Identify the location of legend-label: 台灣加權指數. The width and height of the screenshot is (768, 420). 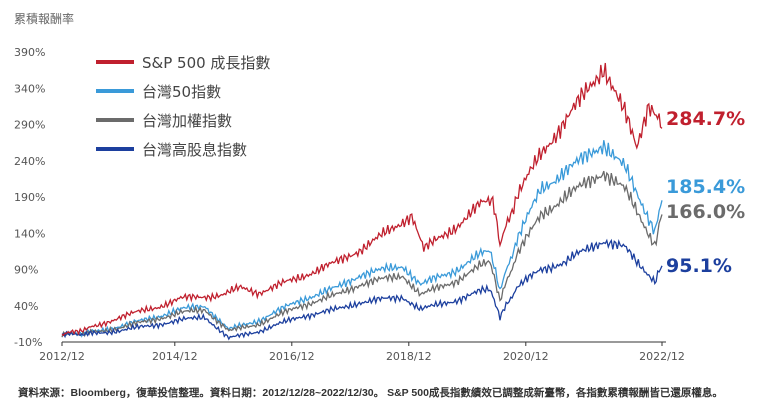
(187, 121).